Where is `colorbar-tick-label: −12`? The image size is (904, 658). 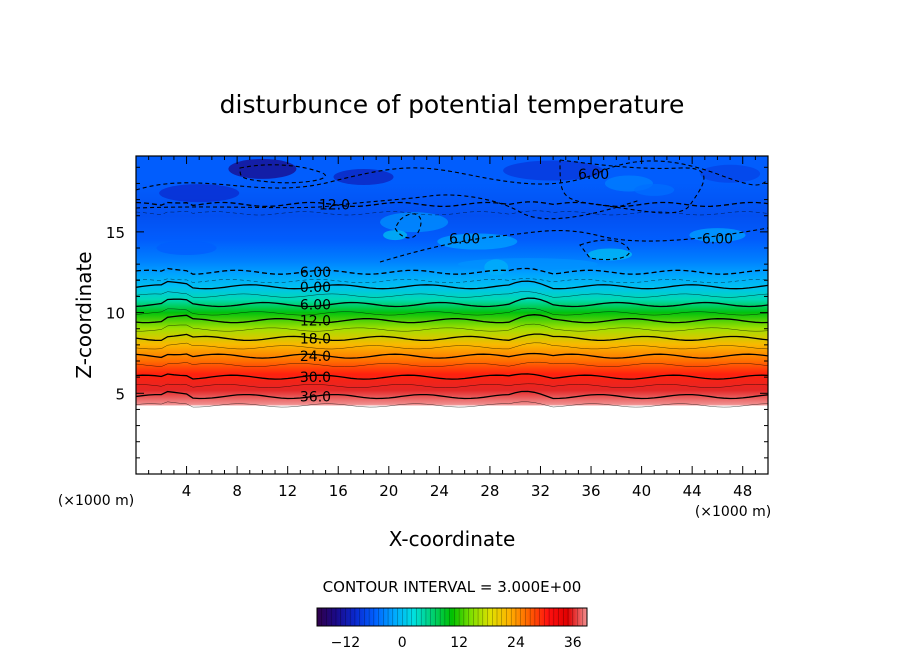 colorbar-tick-label: −12 is located at coordinates (346, 643).